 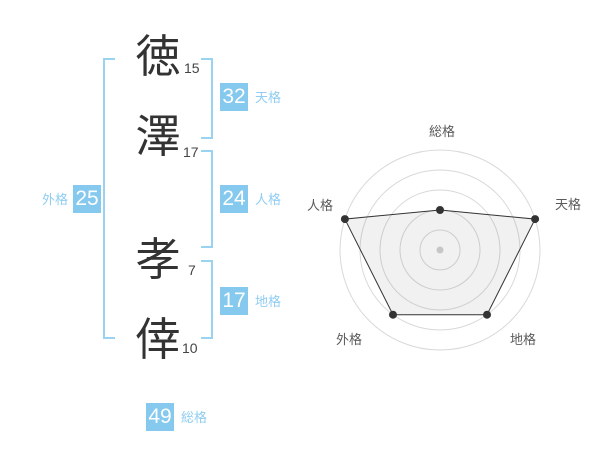 What do you see at coordinates (192, 270) in the screenshot?
I see `stroke-count-3: 7` at bounding box center [192, 270].